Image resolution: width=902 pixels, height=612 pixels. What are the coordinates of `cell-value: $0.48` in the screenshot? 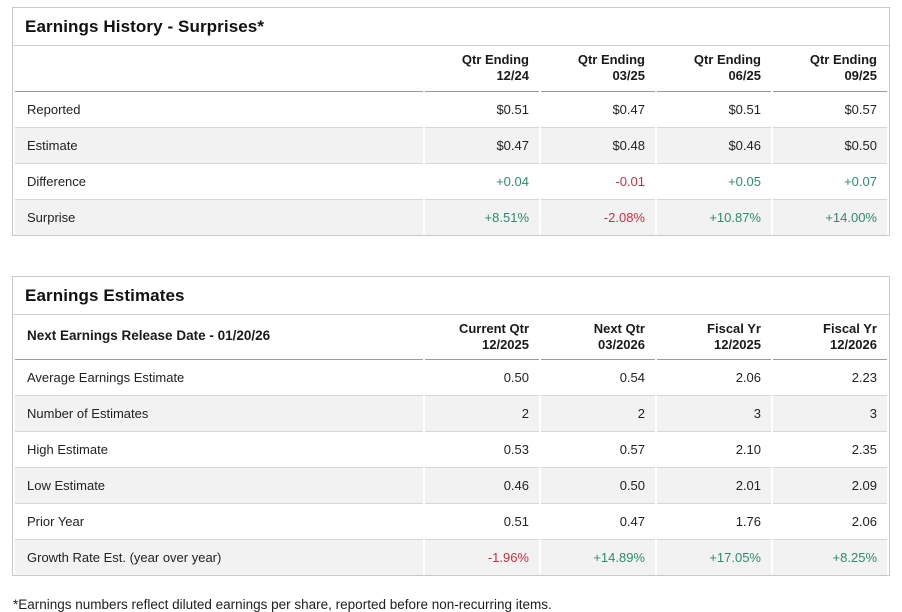 It's located at (598, 144).